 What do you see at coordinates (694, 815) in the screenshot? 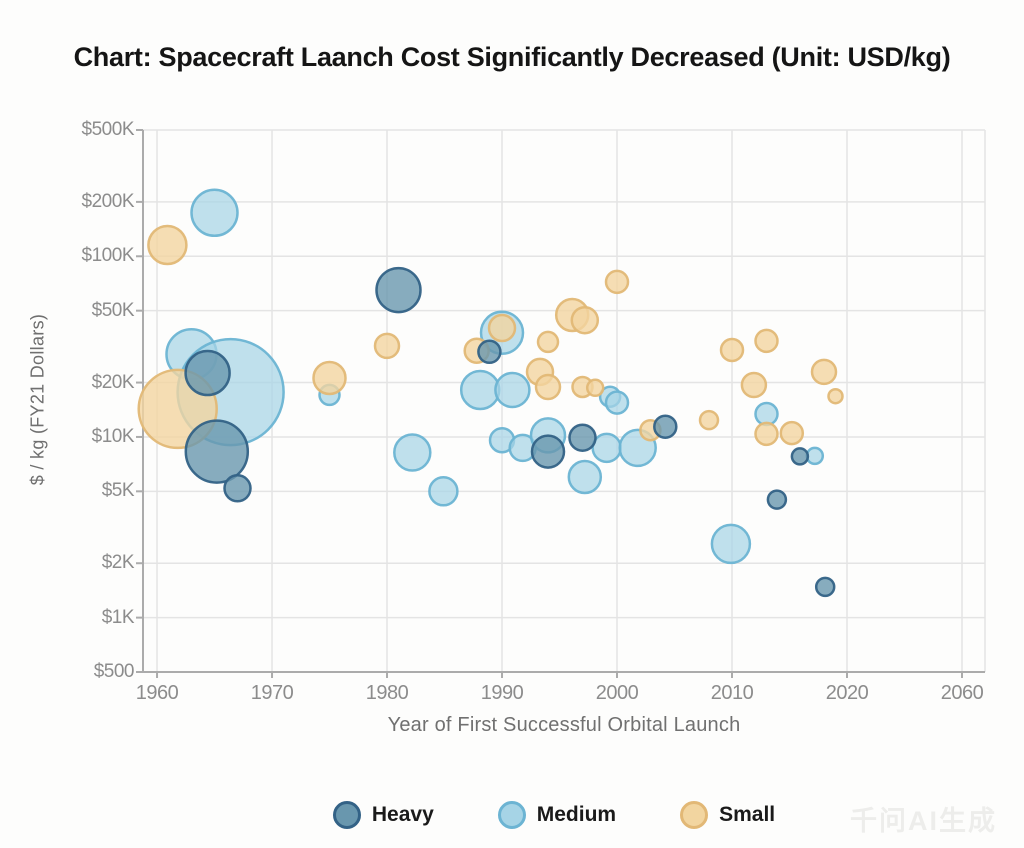
I see `small-bubble-swatch-icon` at bounding box center [694, 815].